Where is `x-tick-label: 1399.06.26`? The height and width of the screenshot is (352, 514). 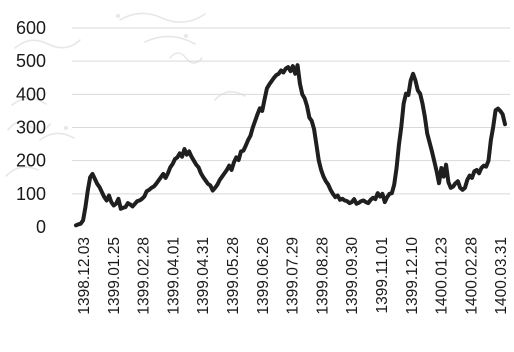
x-tick-label: 1399.06.26 is located at coordinates (263, 276).